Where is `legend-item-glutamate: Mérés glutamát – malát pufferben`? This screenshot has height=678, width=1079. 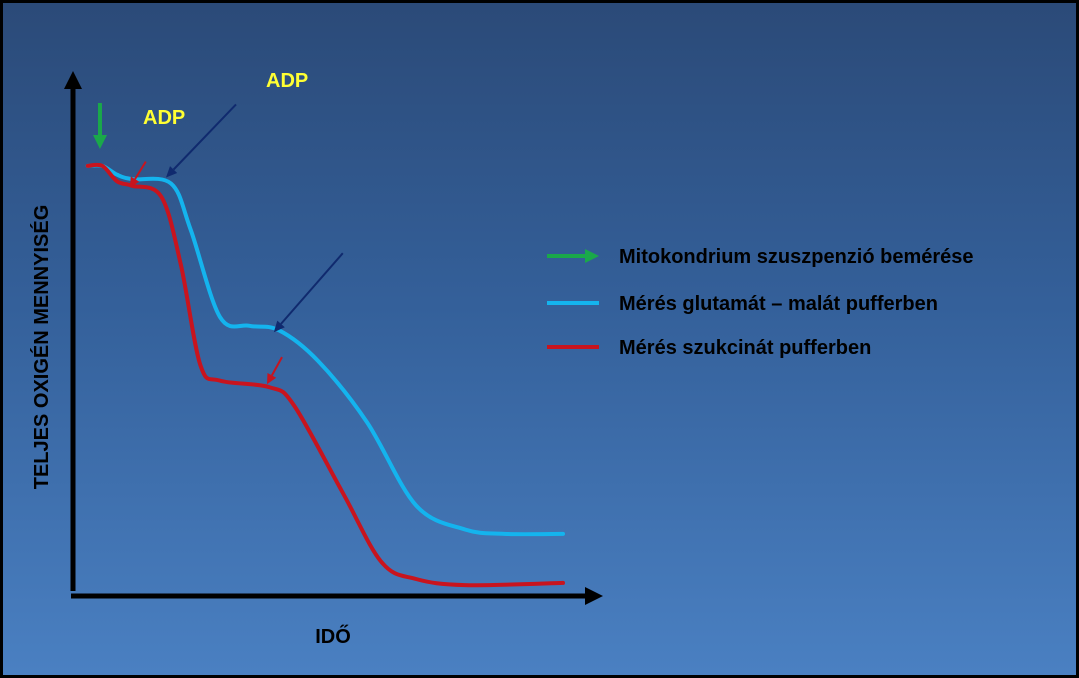 legend-item-glutamate: Mérés glutamát – malát pufferben is located at coordinates (742, 304).